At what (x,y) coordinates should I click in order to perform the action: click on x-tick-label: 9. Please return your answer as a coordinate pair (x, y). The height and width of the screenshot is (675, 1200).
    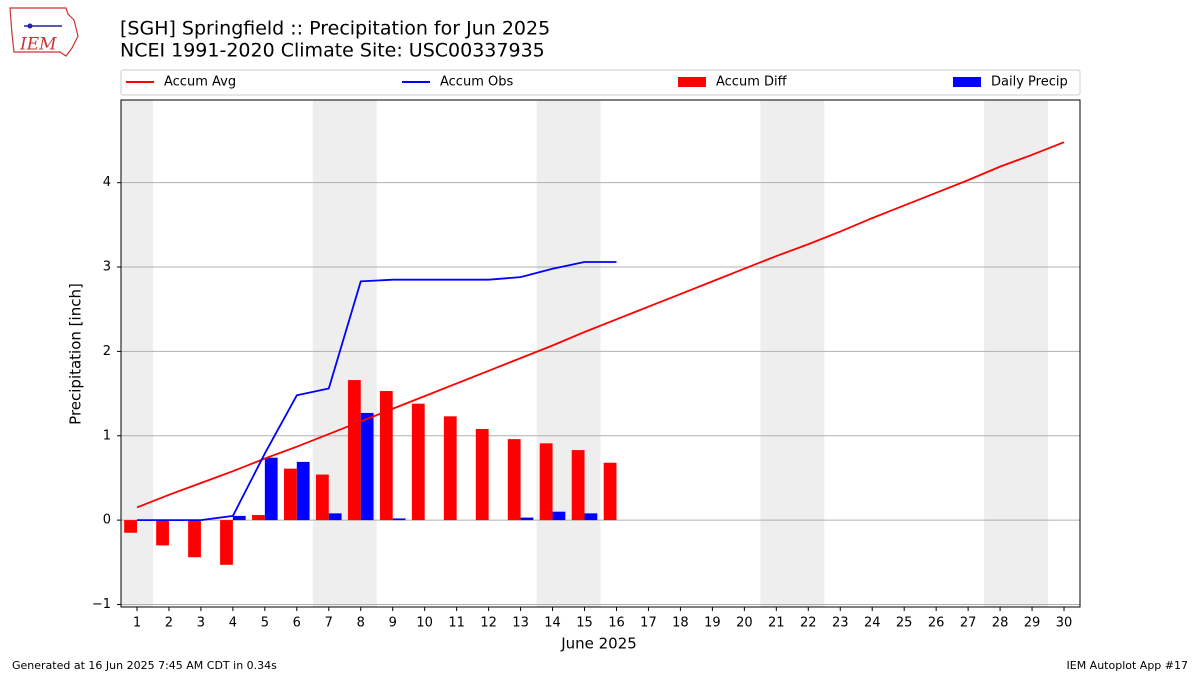
    Looking at the image, I should click on (393, 623).